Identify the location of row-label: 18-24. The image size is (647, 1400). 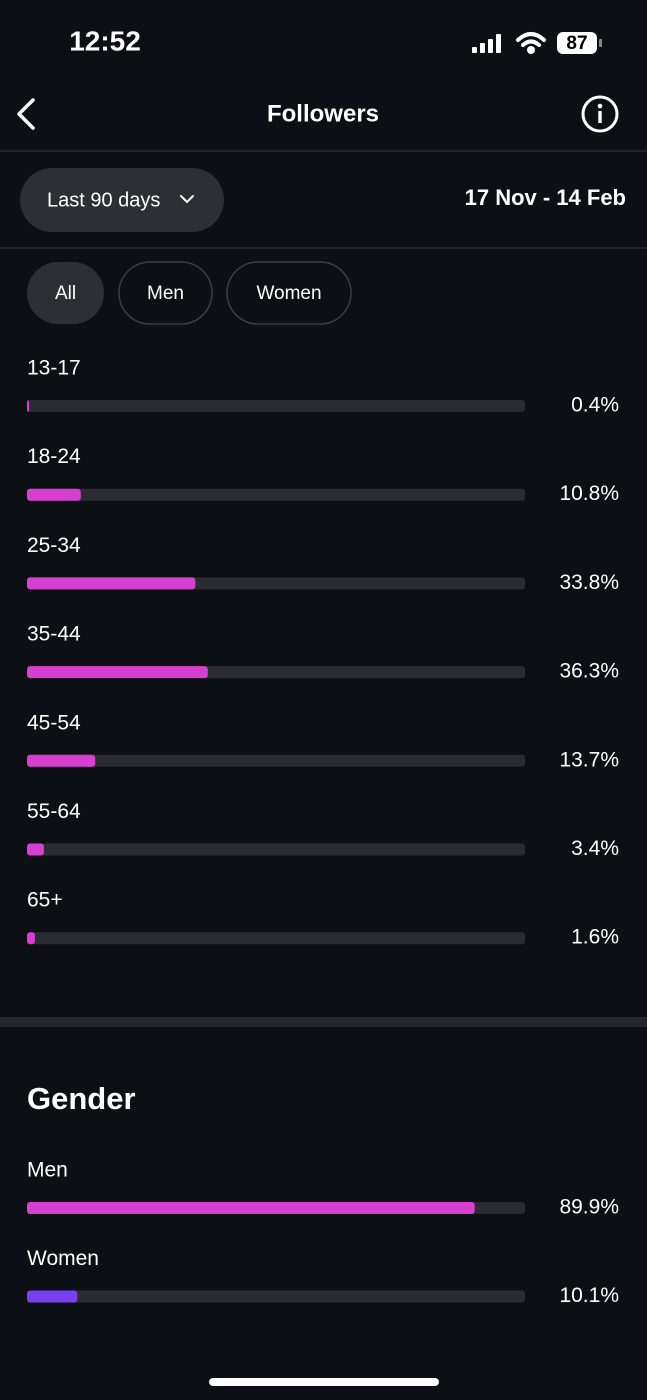
(54, 456).